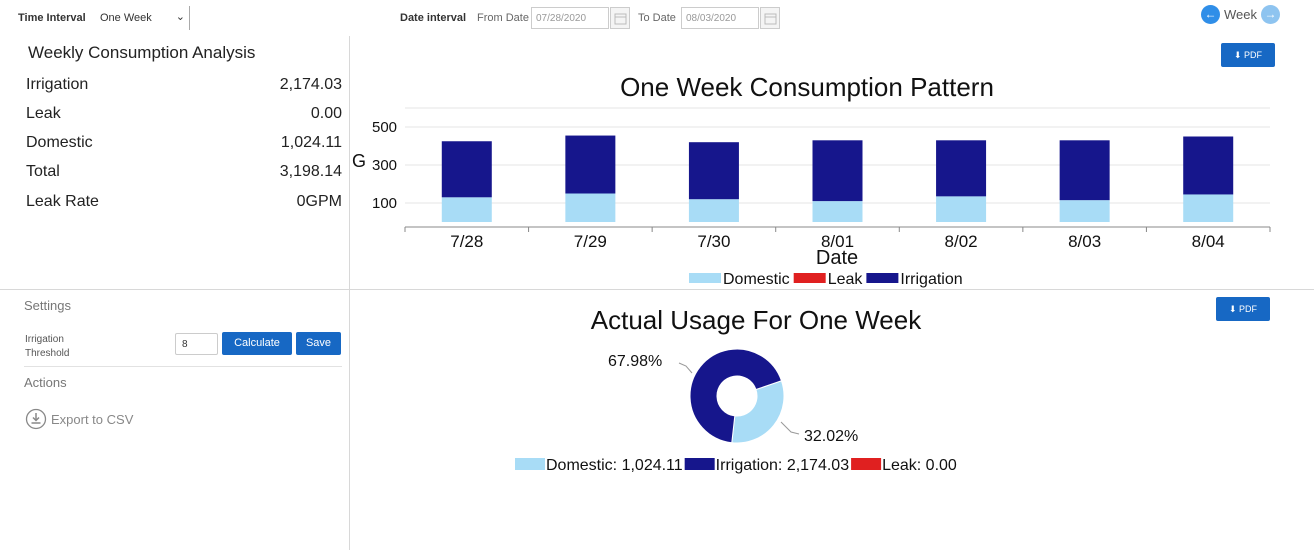 This screenshot has height=550, width=1314. I want to click on to-calendar-button, so click(770, 18).